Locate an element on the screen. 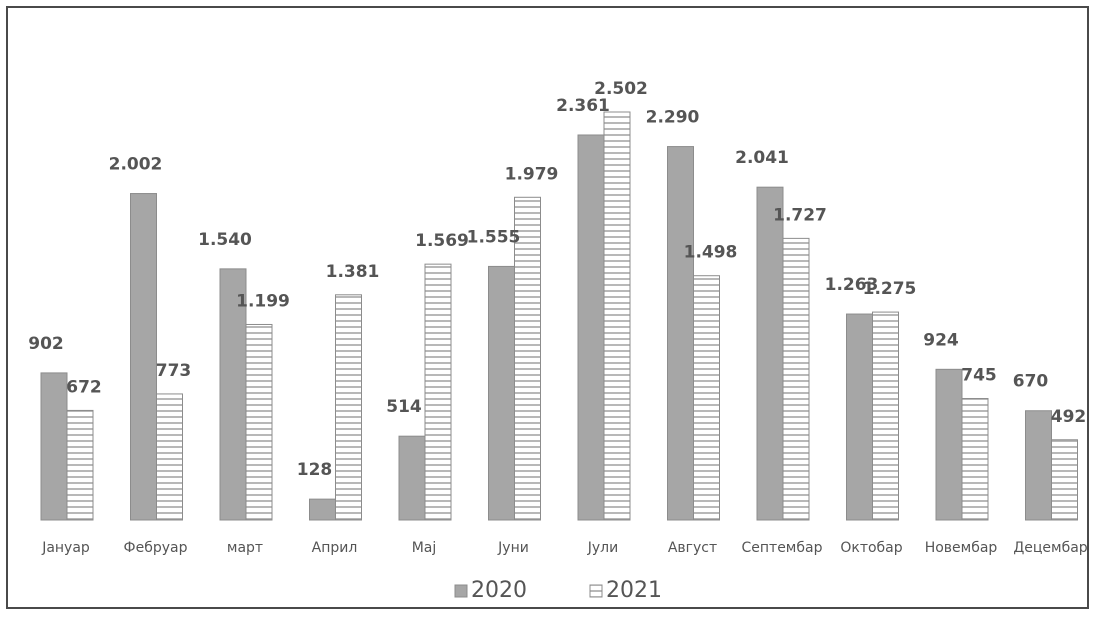  category-label-9: Октобар is located at coordinates (871, 548).